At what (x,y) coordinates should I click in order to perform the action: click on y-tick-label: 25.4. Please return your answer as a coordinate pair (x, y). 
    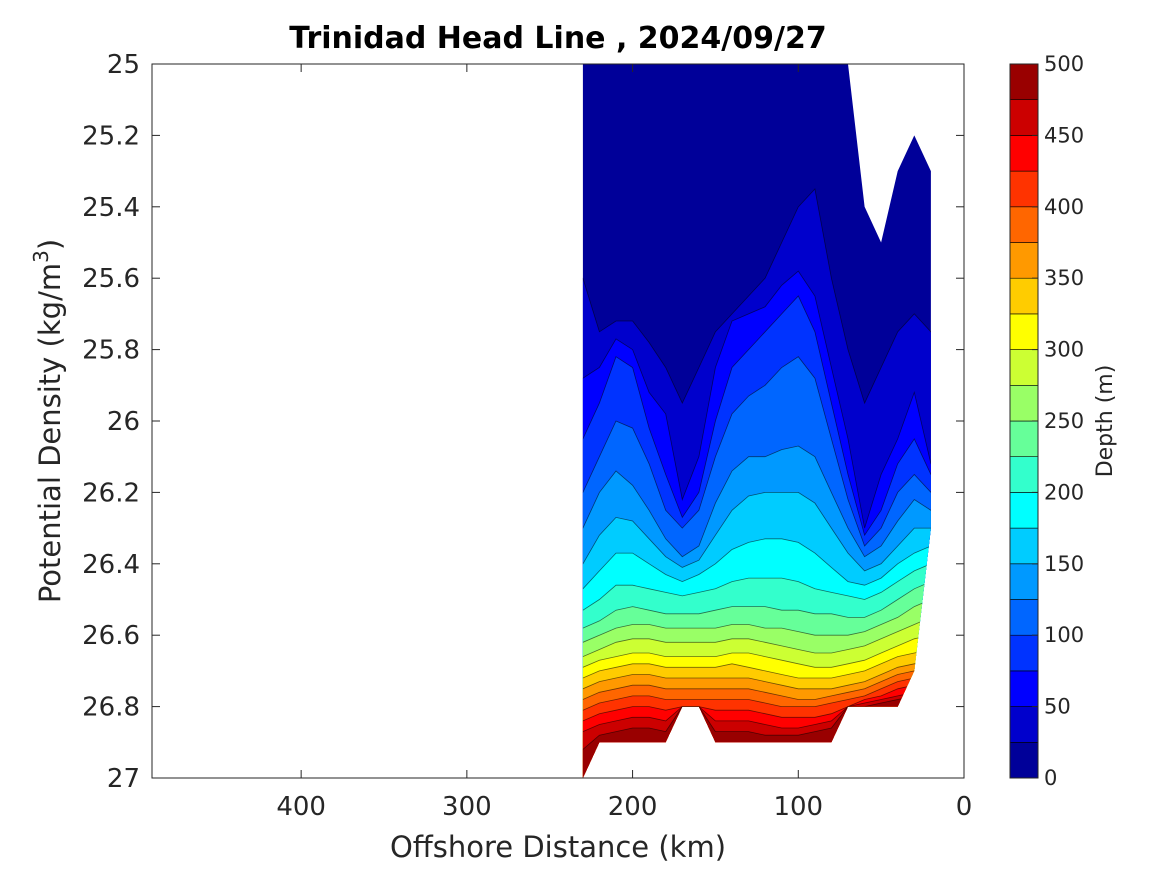
    Looking at the image, I should click on (111, 208).